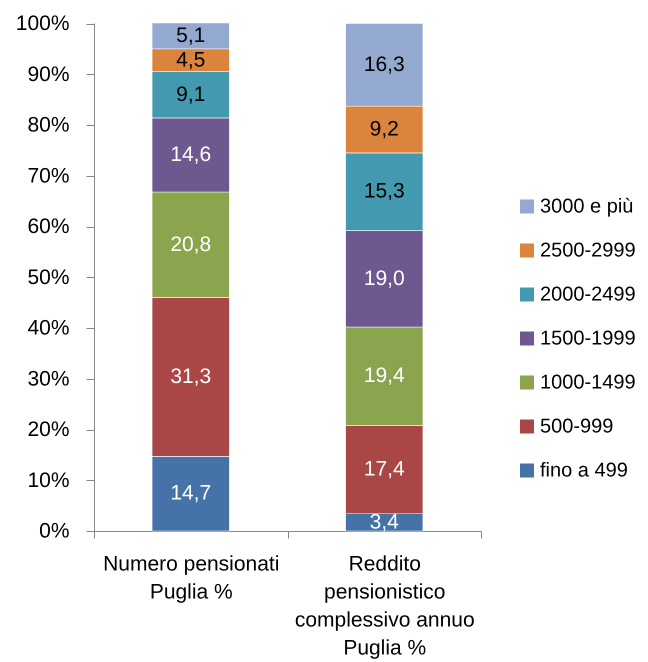 The width and height of the screenshot is (648, 662). Describe the element at coordinates (48, 328) in the screenshot. I see `y-tick-label: 40%` at that location.